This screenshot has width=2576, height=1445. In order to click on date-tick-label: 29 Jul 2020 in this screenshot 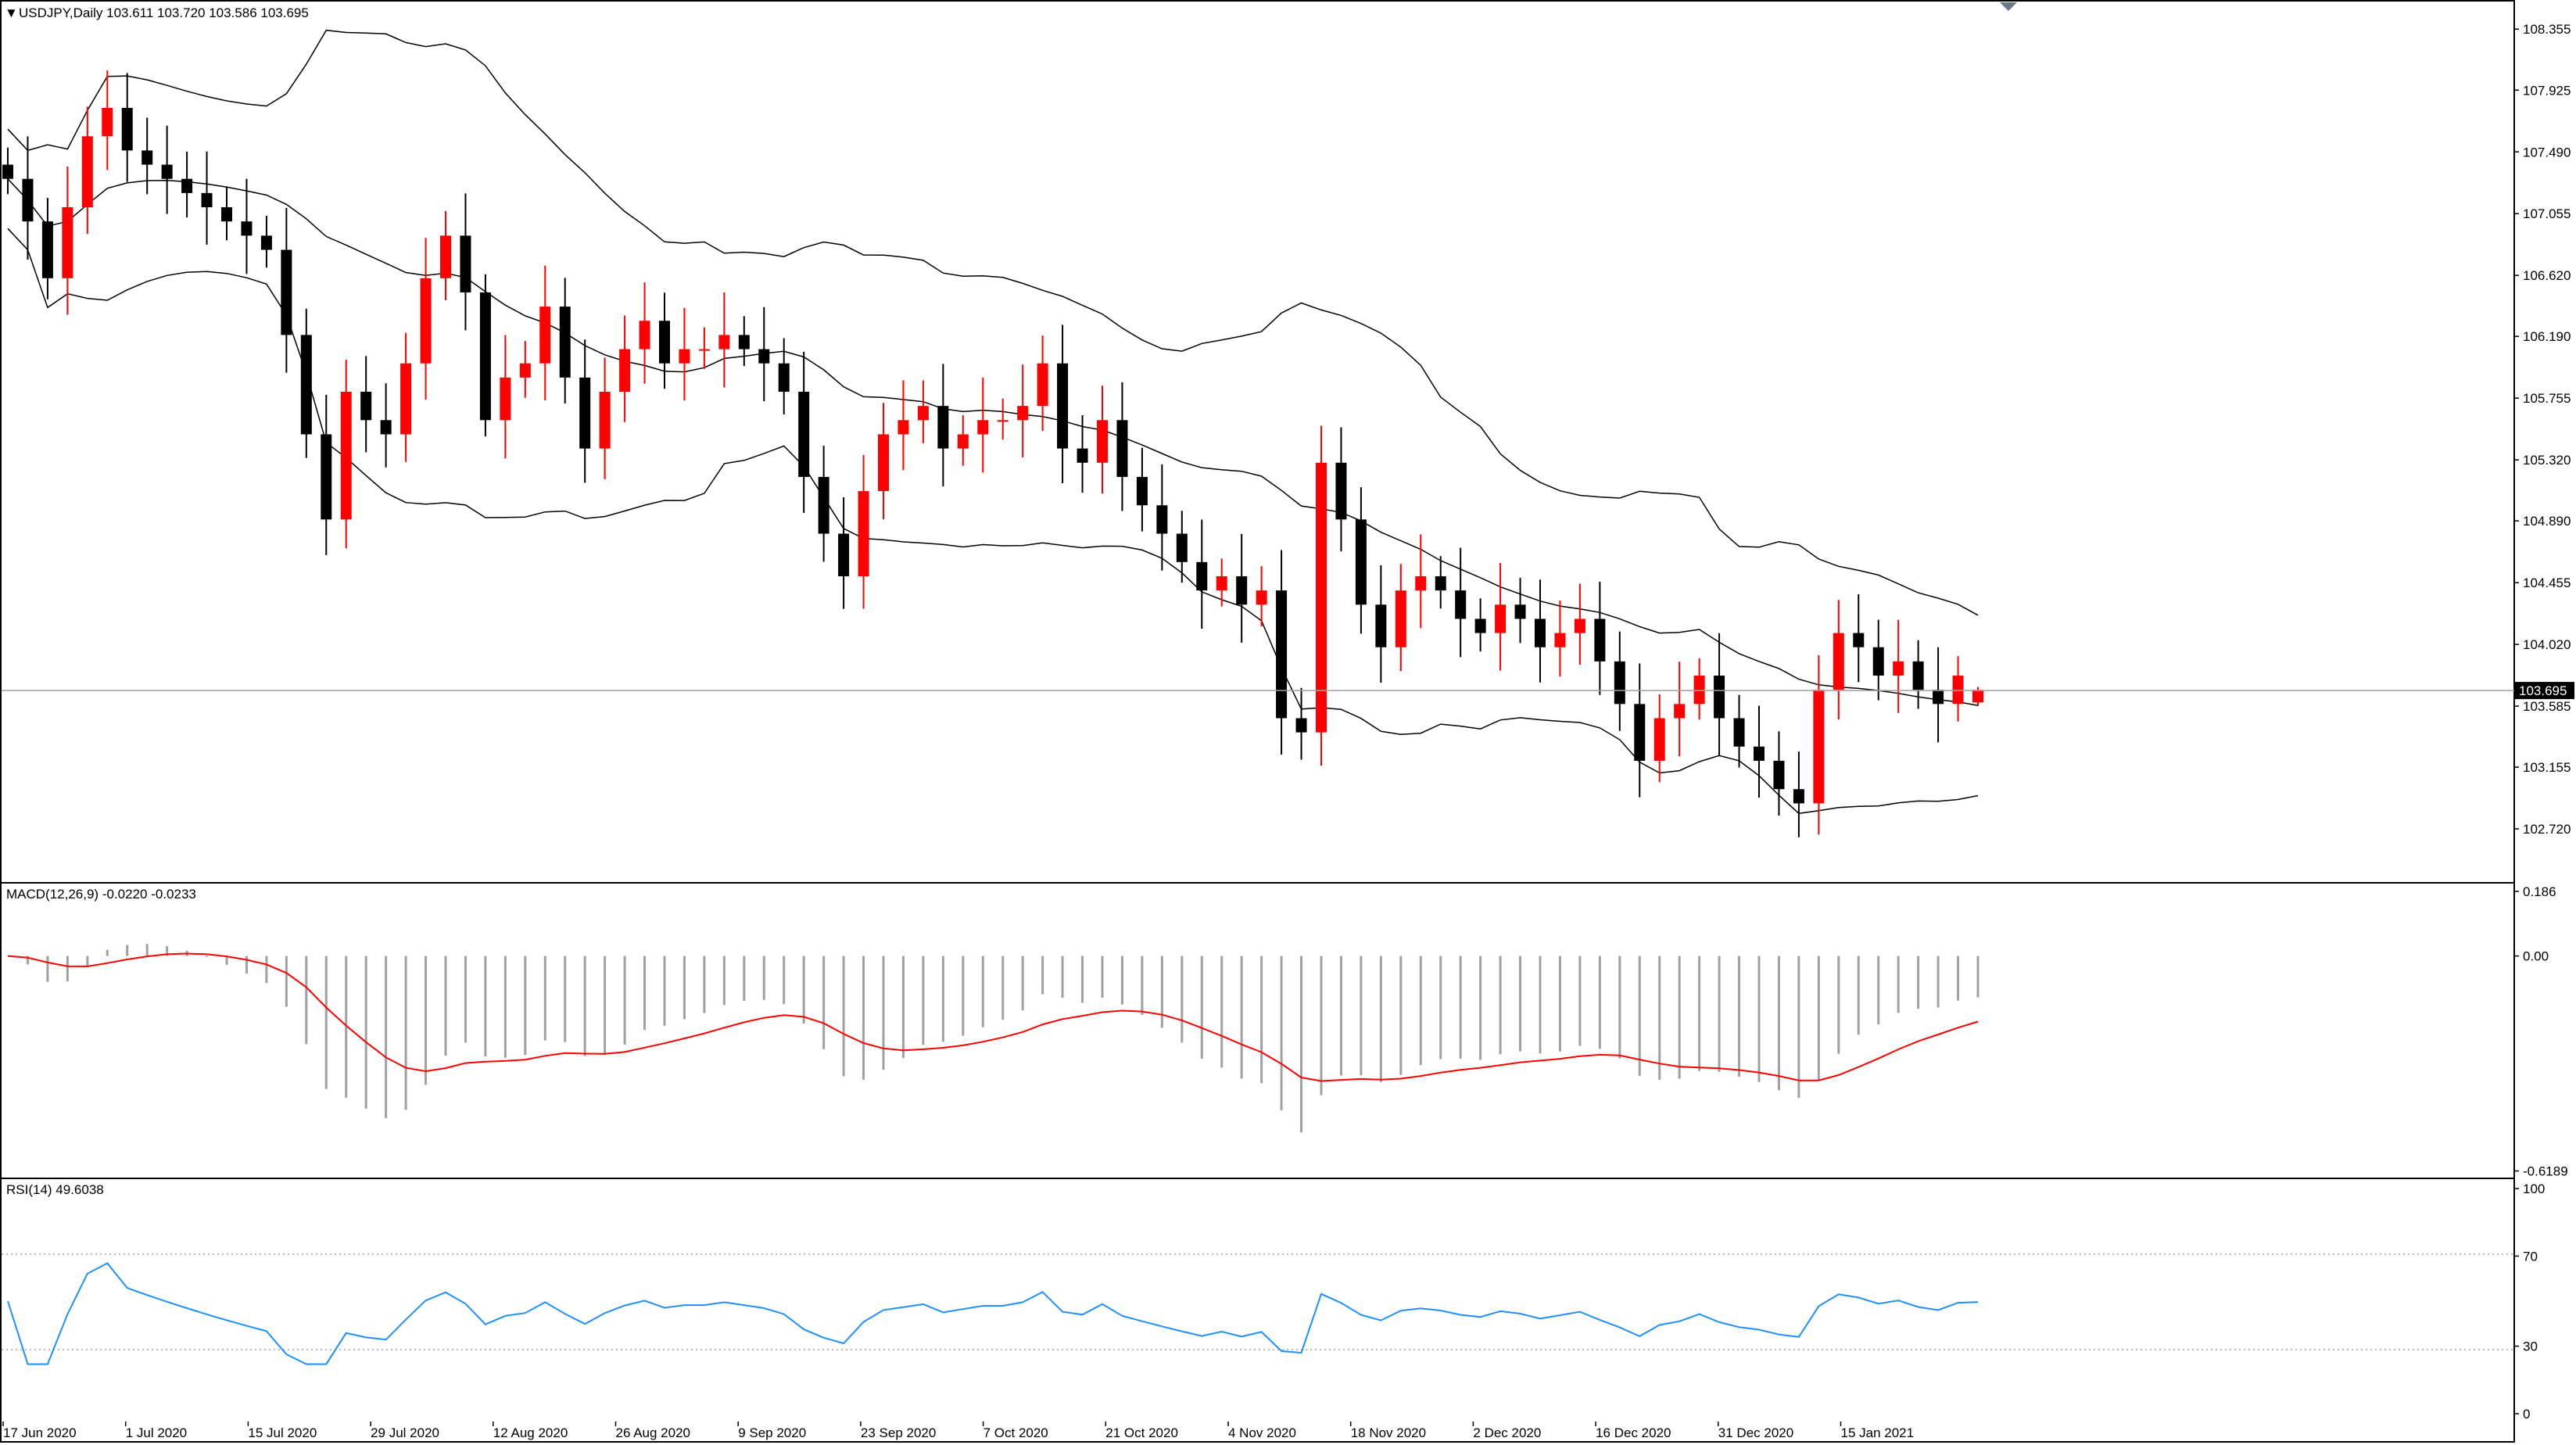, I will do `click(405, 1432)`.